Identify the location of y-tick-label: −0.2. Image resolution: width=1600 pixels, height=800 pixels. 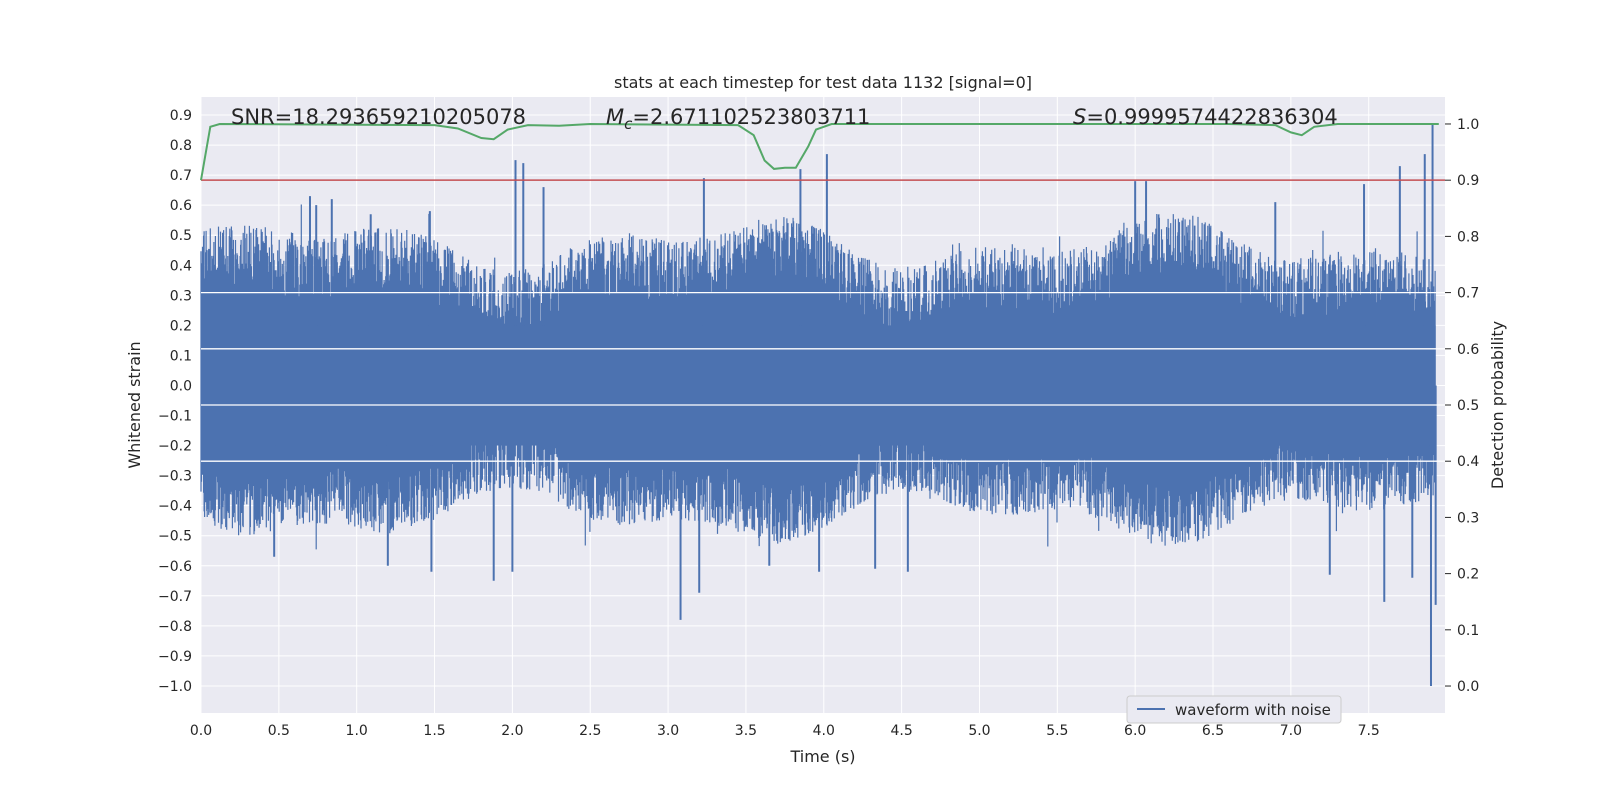
(175, 447).